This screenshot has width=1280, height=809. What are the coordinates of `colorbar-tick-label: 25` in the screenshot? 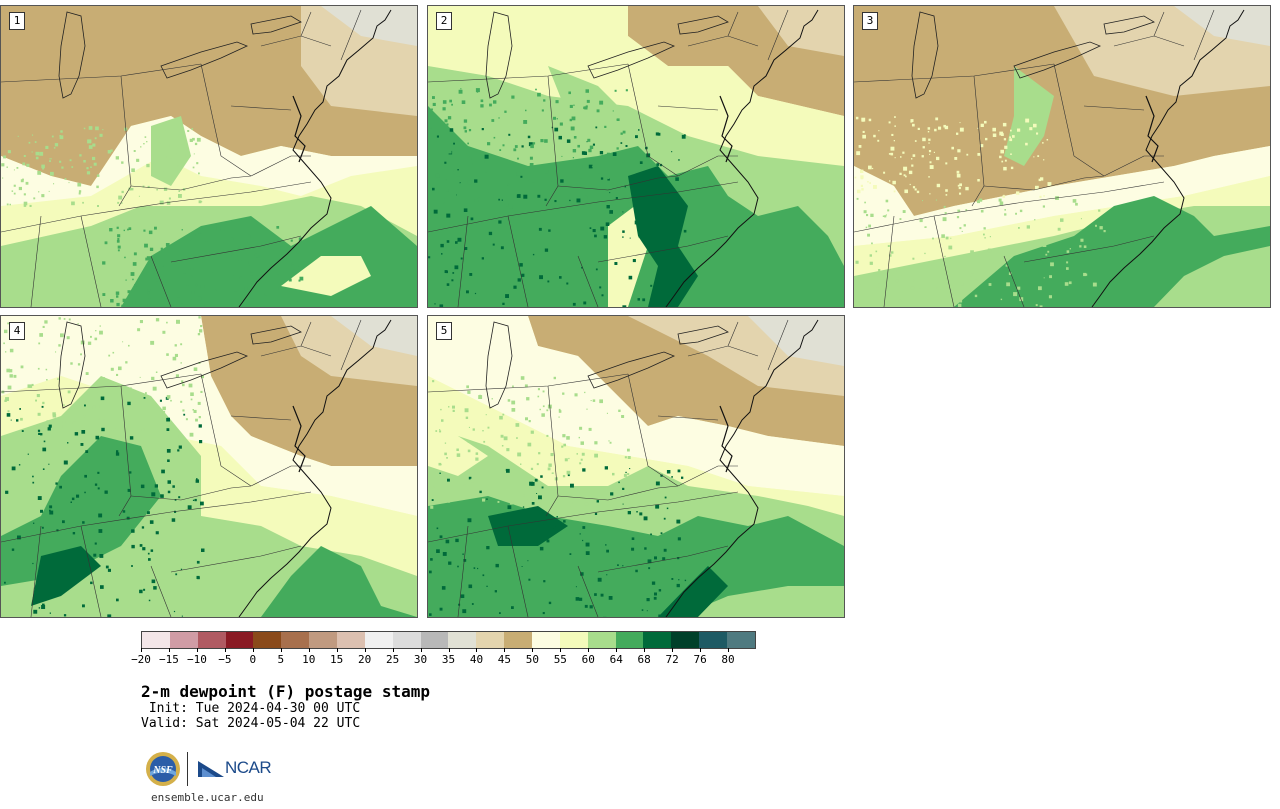 It's located at (392, 659).